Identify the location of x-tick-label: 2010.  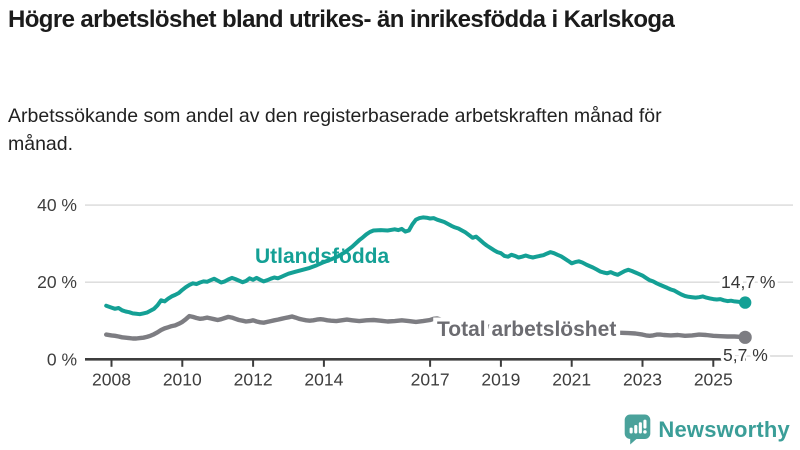
(182, 379).